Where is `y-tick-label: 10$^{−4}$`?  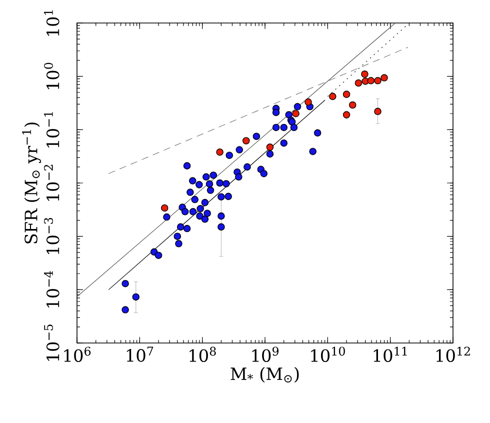 y-tick-label: 10$^{−4}$ is located at coordinates (52, 289).